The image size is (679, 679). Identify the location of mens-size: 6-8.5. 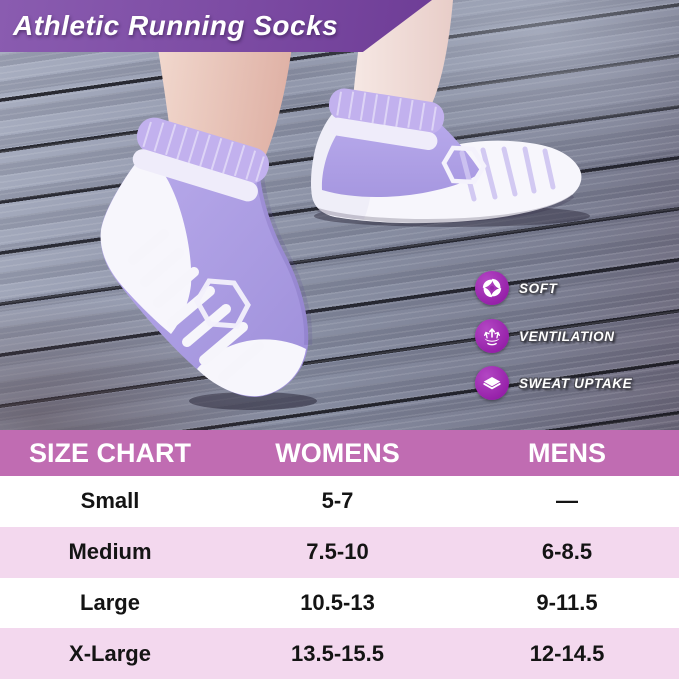
(567, 552).